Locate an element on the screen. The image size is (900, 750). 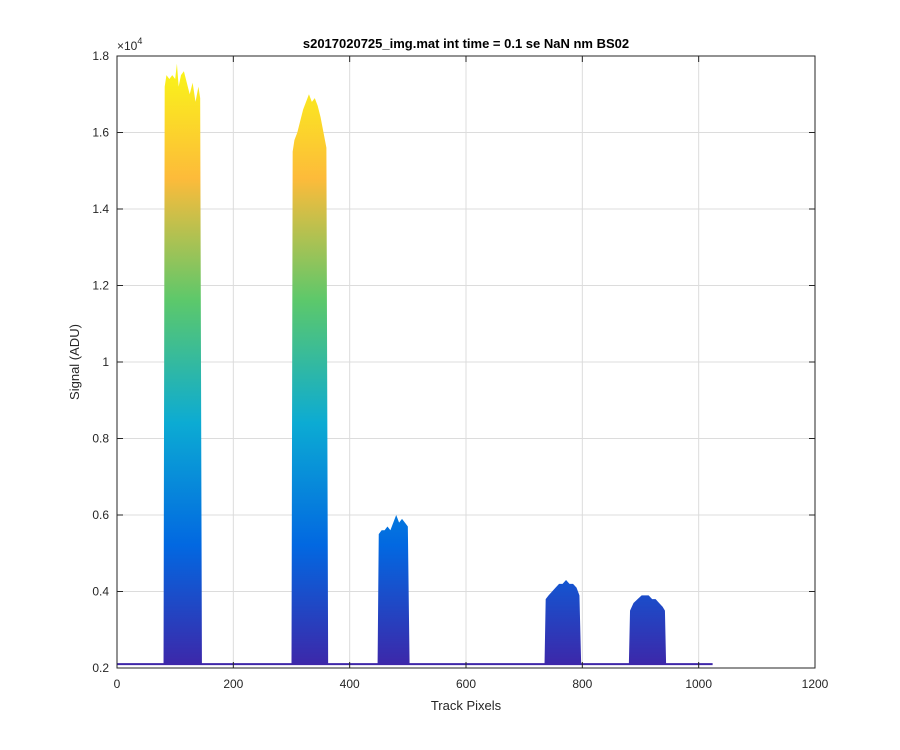
y-tick-label-8: 1.8 is located at coordinates (100, 56).